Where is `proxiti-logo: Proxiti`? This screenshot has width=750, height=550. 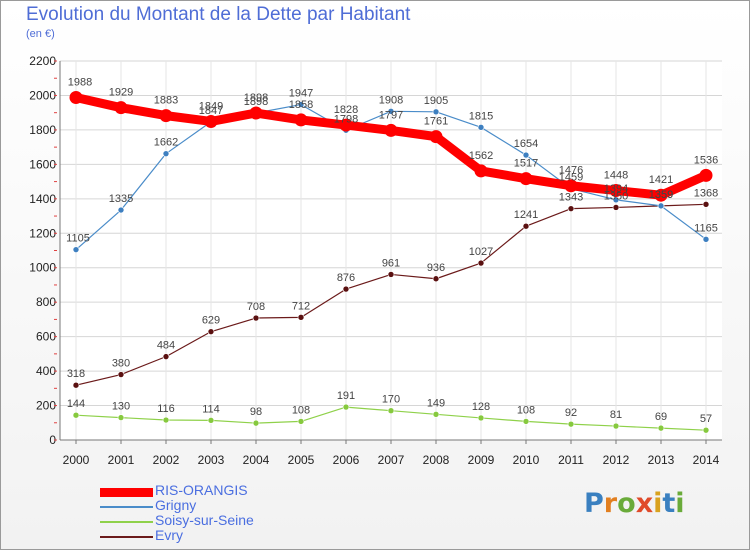
proxiti-logo: Proxiti is located at coordinates (634, 503).